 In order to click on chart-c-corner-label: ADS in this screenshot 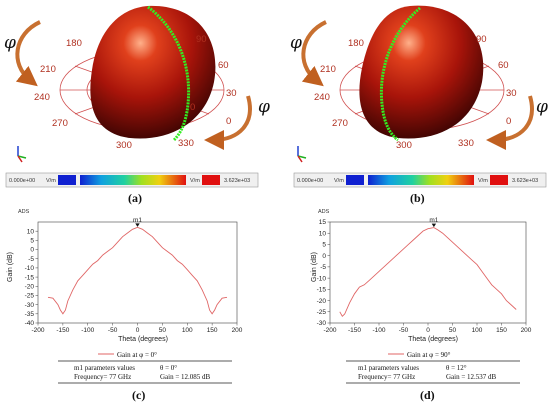, I will do `click(24, 212)`.